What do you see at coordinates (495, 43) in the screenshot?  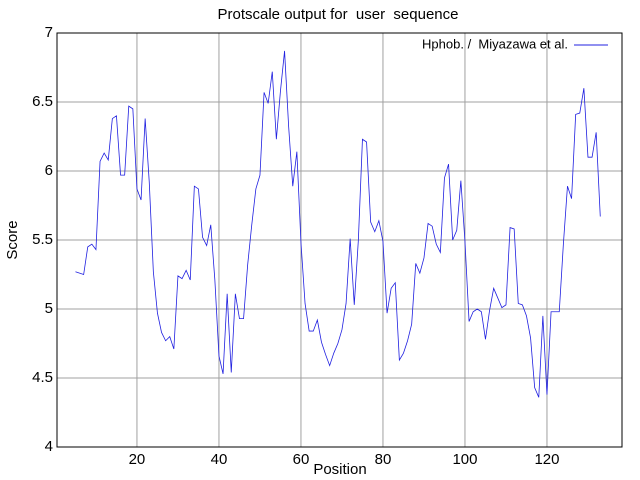 I see `legend-label: Hphob. / Miyazawa et al.` at bounding box center [495, 43].